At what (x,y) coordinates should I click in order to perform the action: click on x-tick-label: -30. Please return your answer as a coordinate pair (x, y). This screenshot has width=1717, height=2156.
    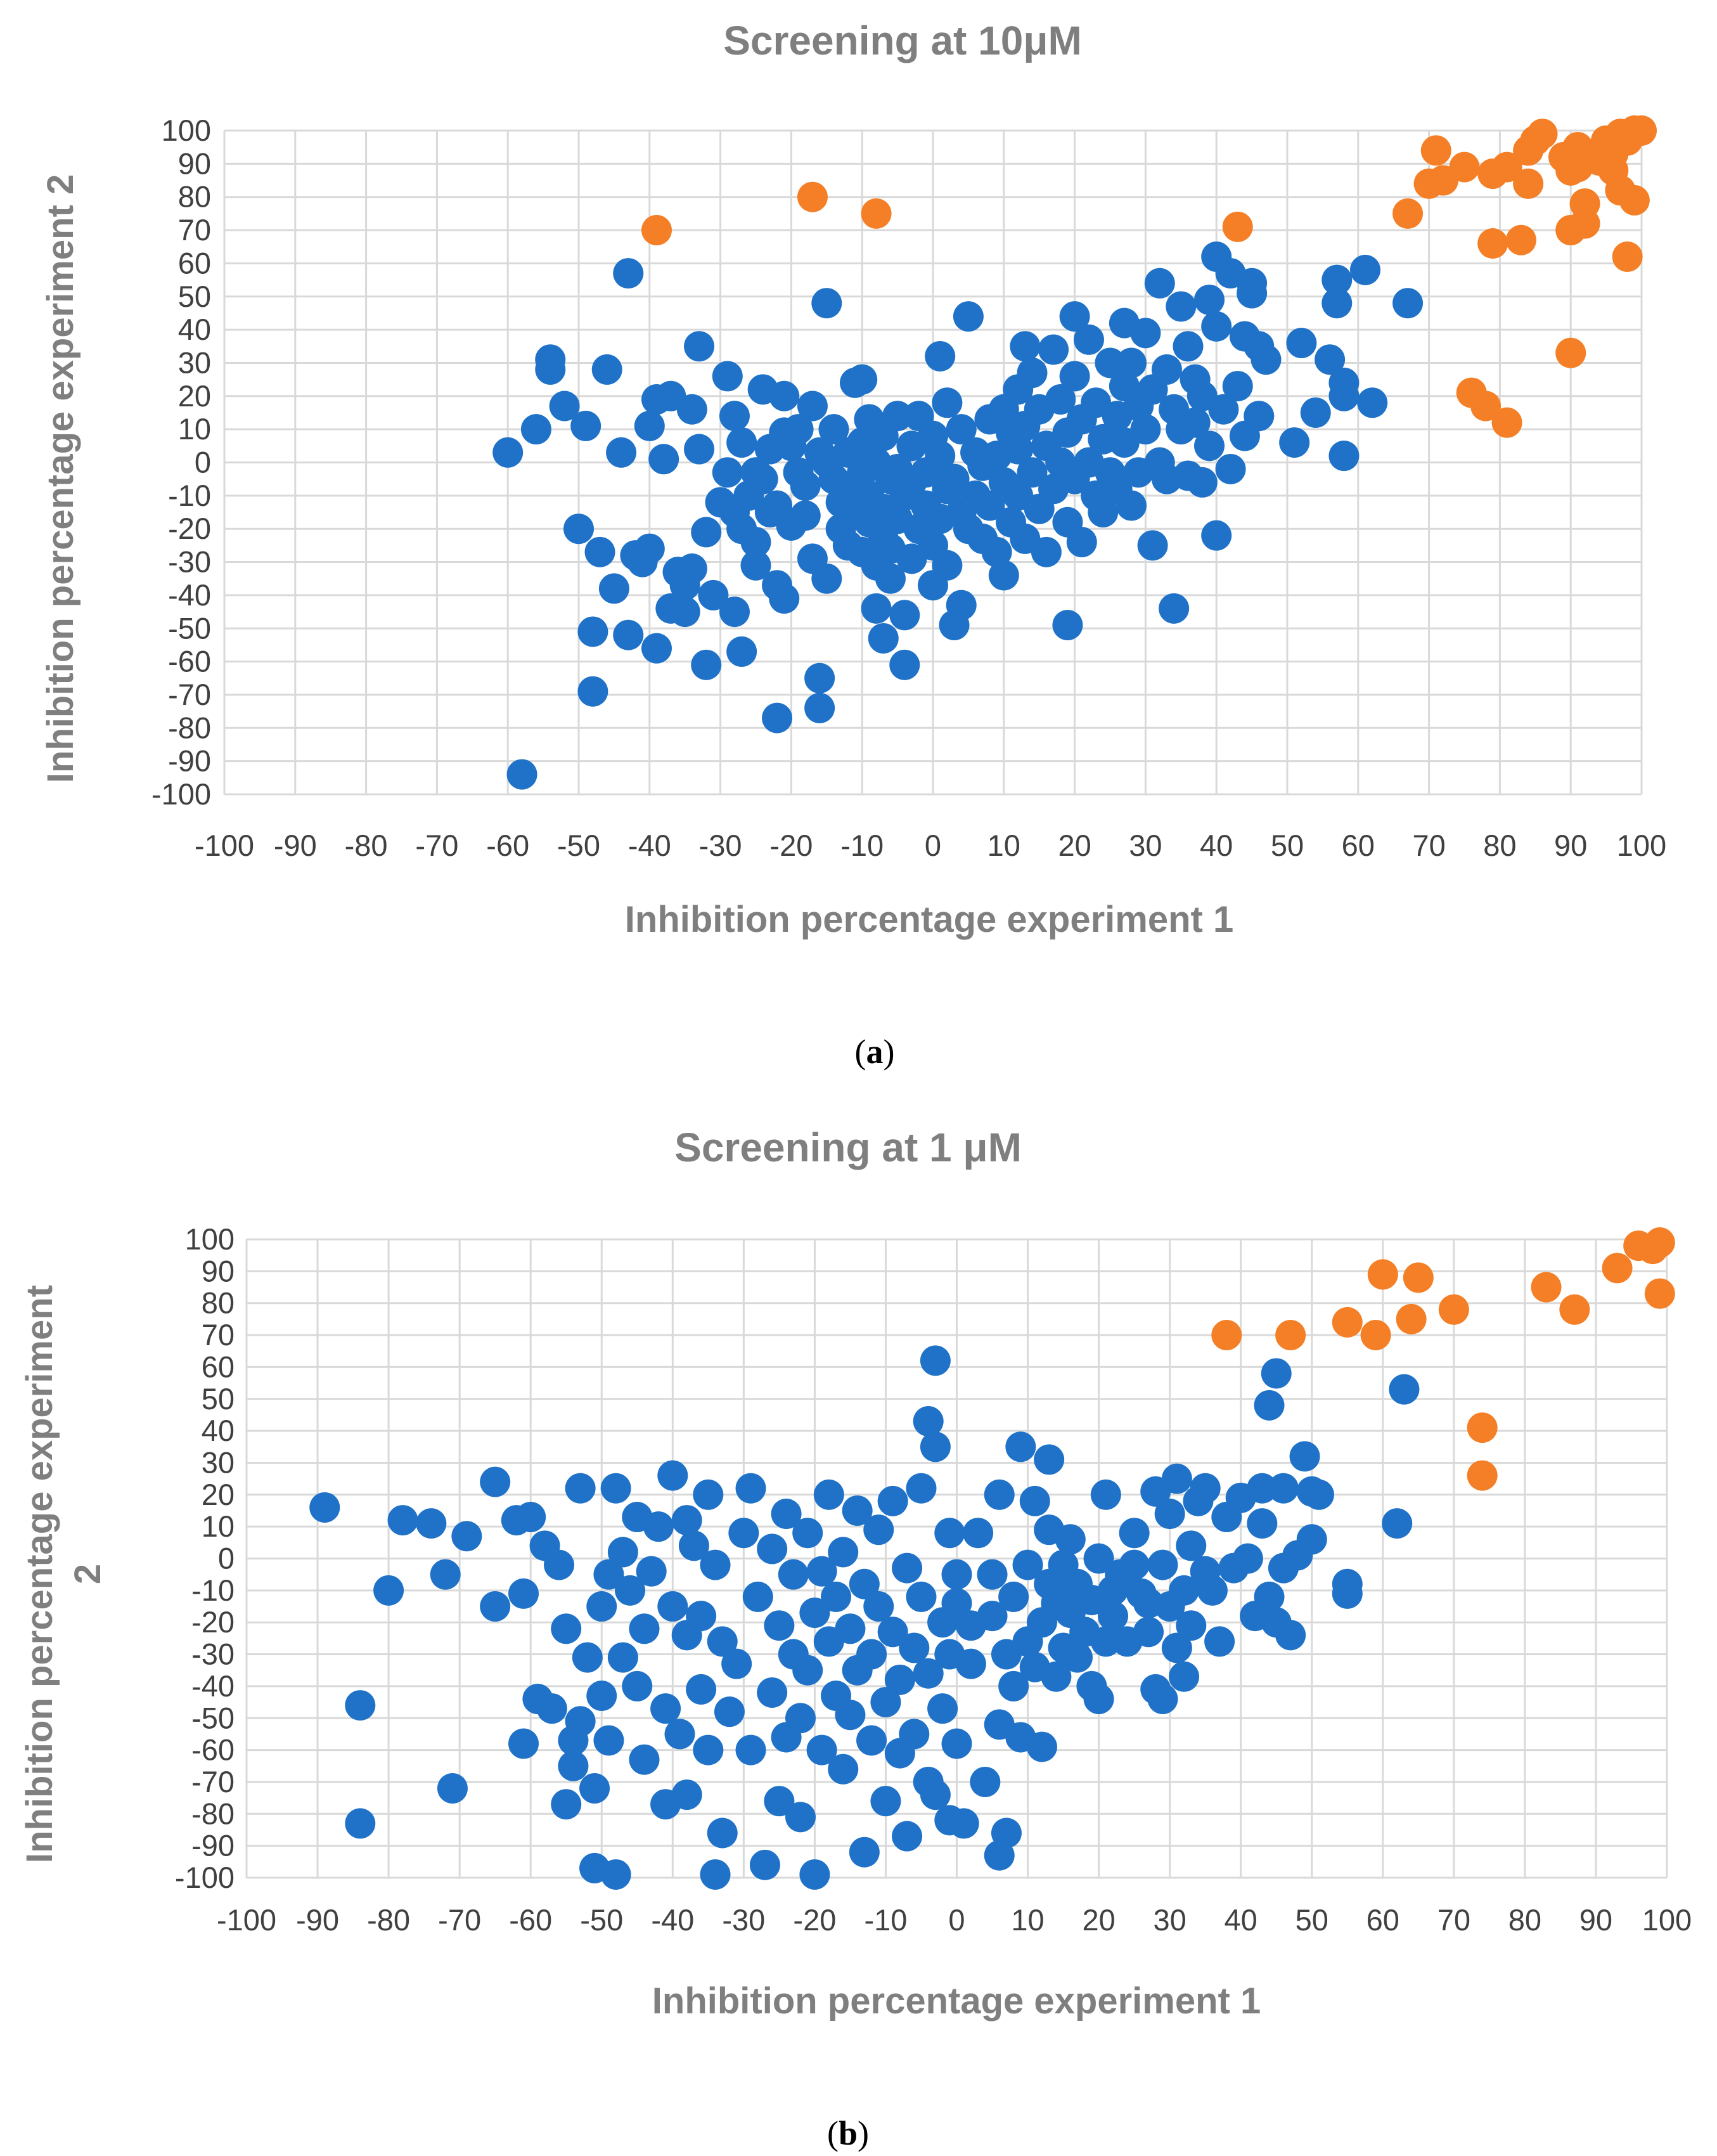
    Looking at the image, I should click on (743, 1920).